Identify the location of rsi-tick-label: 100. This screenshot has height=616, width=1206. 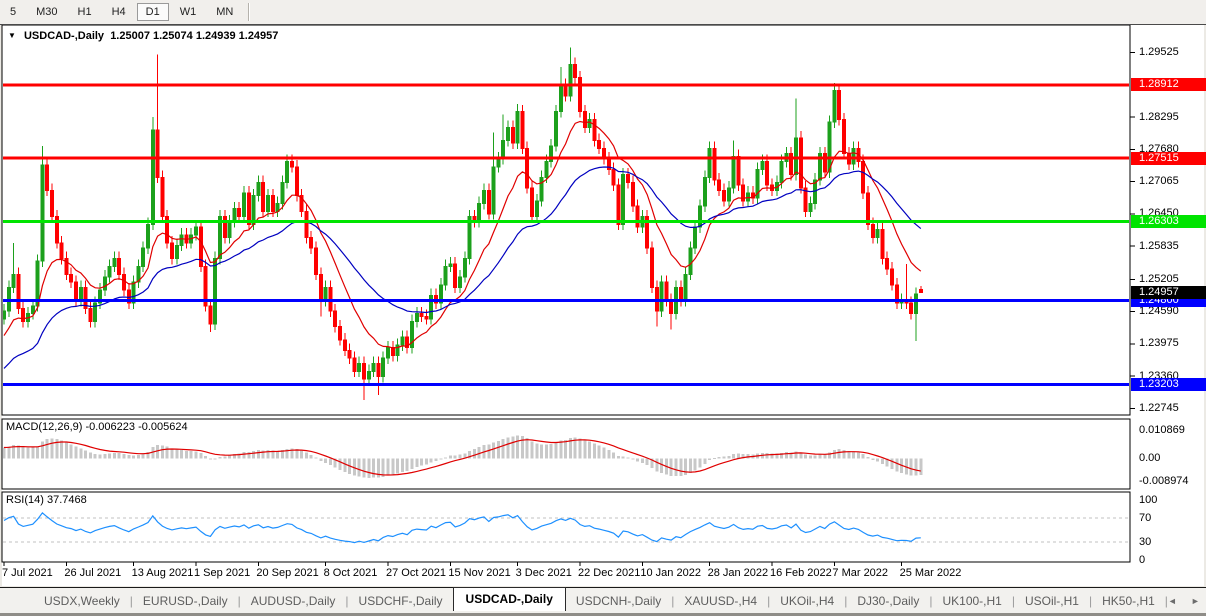
(1148, 499).